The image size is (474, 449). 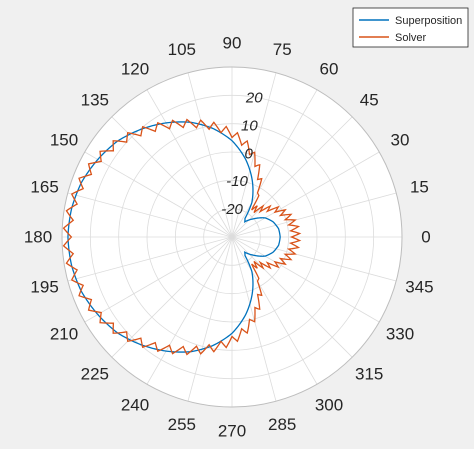 I want to click on theta-tick-label: 0, so click(x=425, y=237).